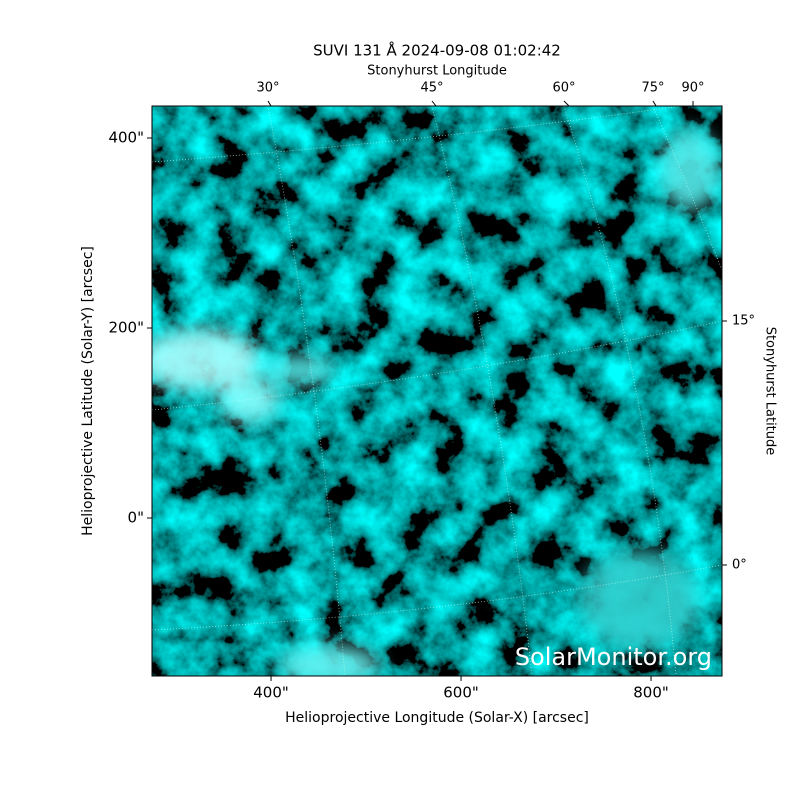 This screenshot has width=800, height=804. What do you see at coordinates (461, 693) in the screenshot?
I see `x-tick-label: 600"` at bounding box center [461, 693].